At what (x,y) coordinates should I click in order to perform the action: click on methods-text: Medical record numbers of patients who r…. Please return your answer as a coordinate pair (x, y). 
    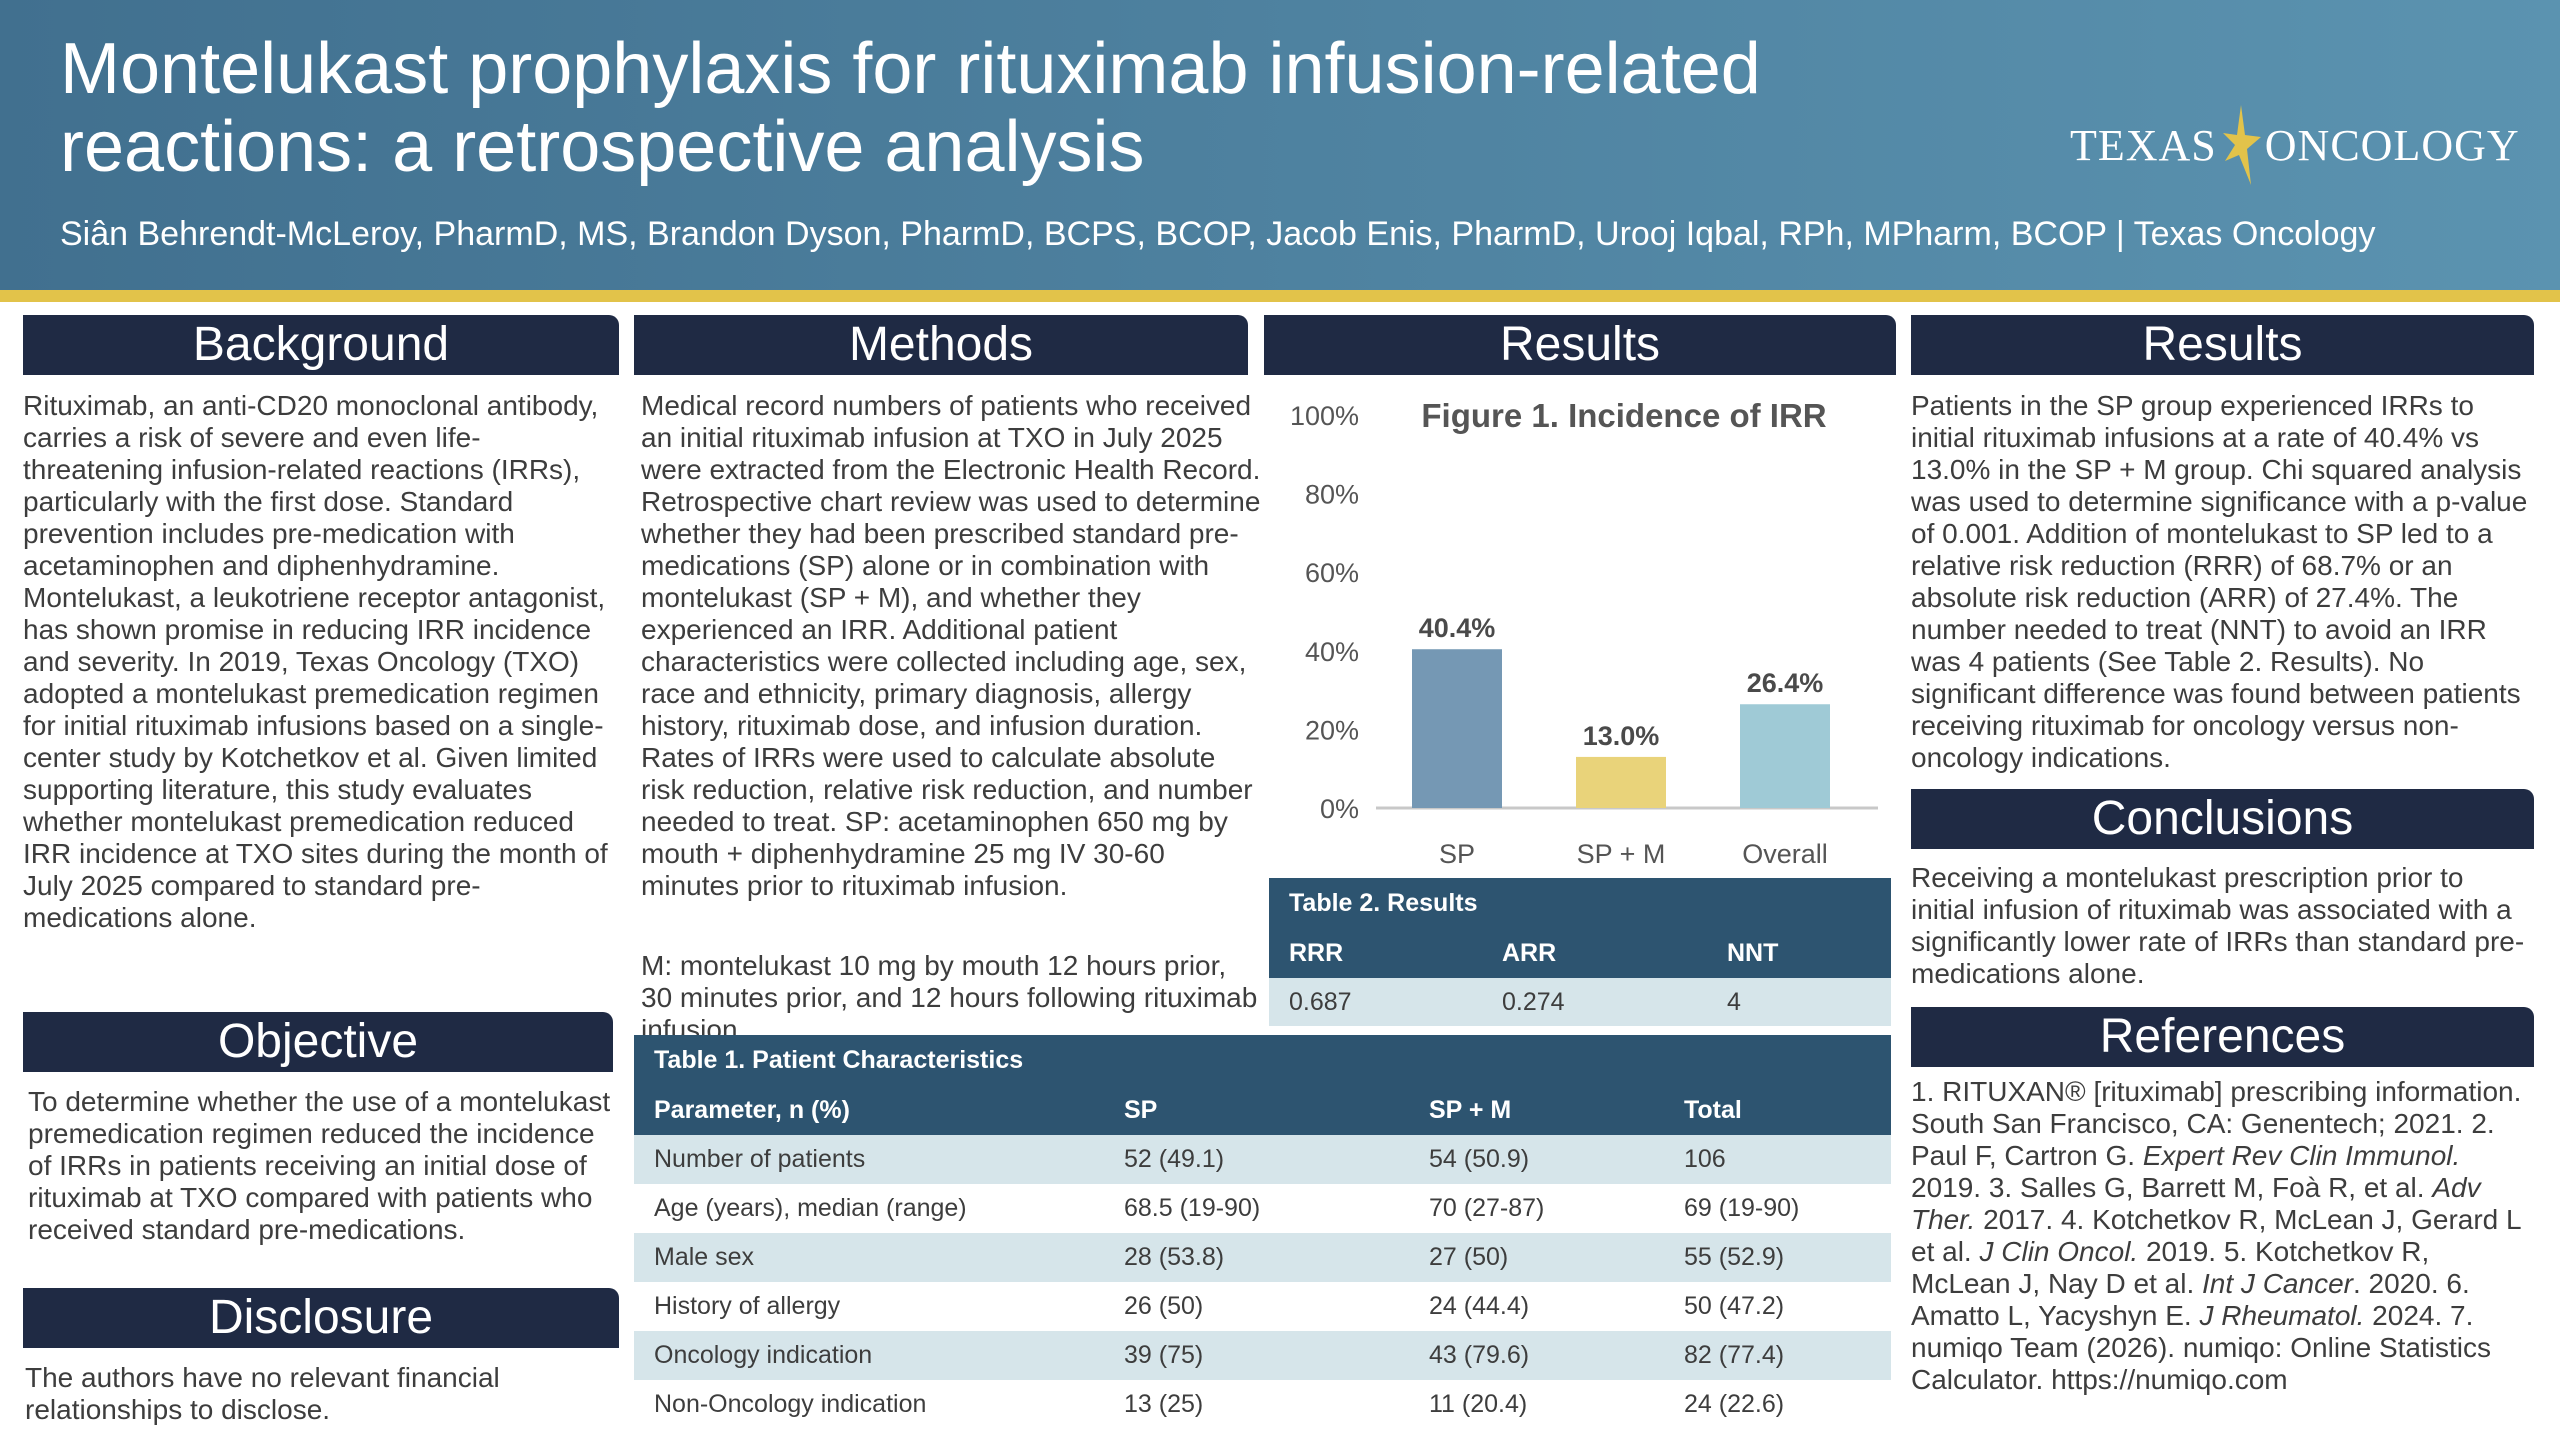
    Looking at the image, I should click on (951, 645).